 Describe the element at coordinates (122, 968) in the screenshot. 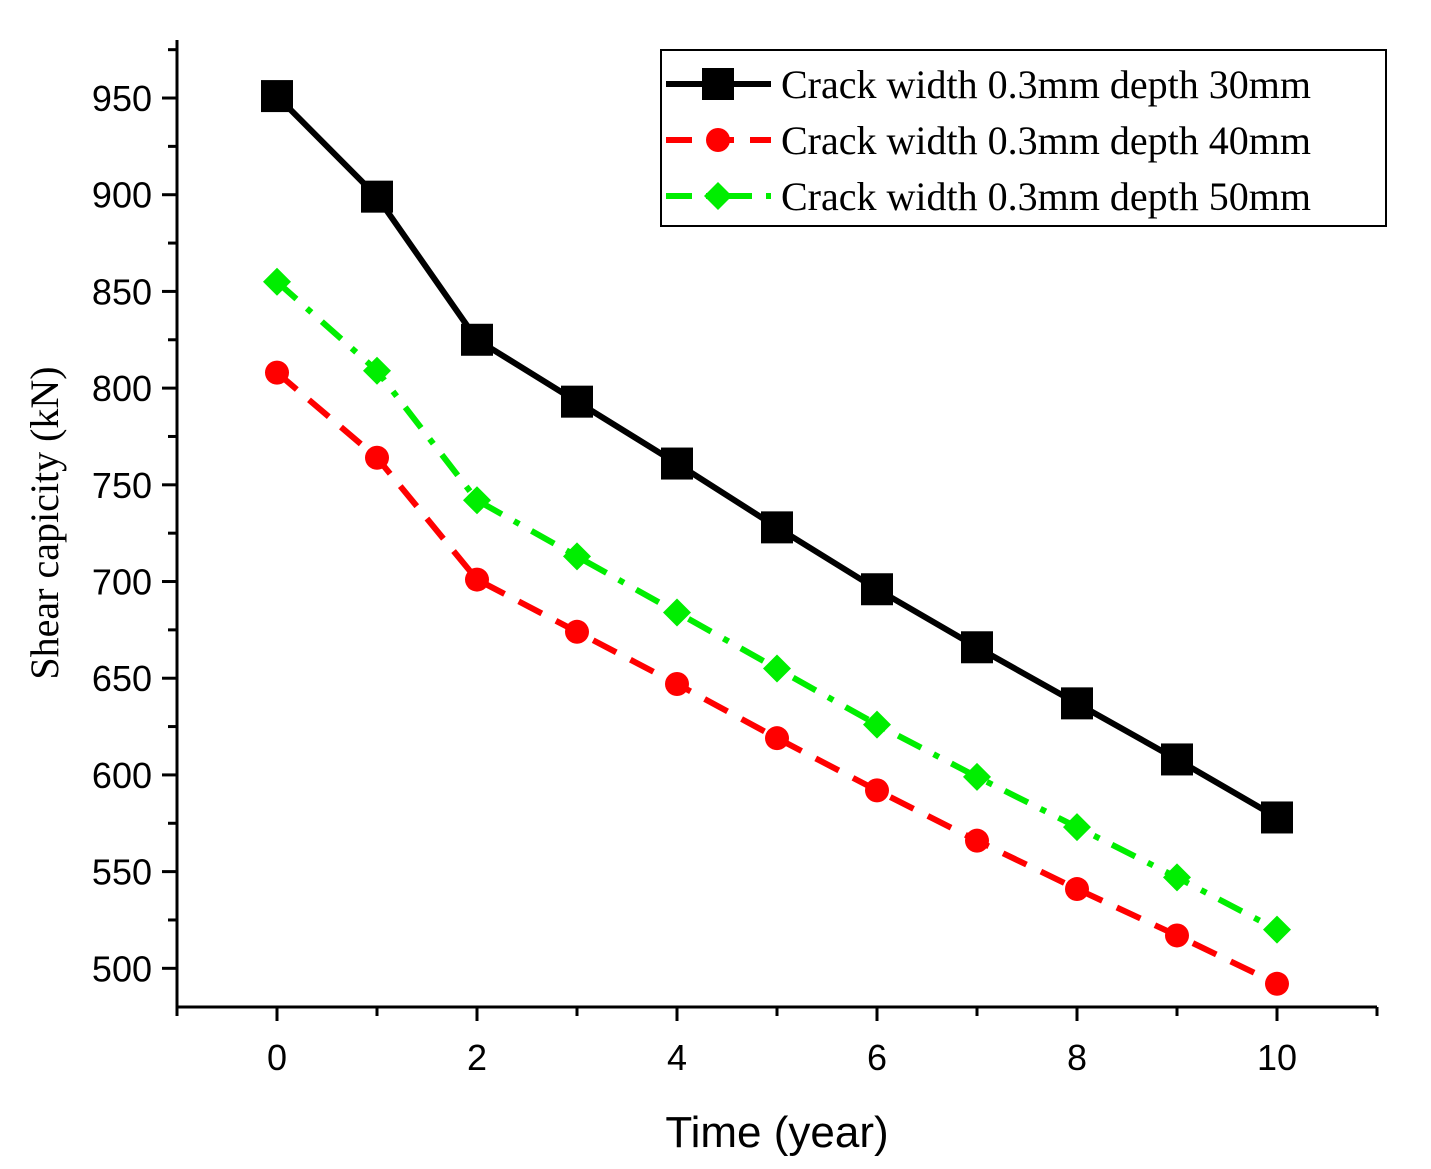

I see `y-tick-label: 500` at that location.